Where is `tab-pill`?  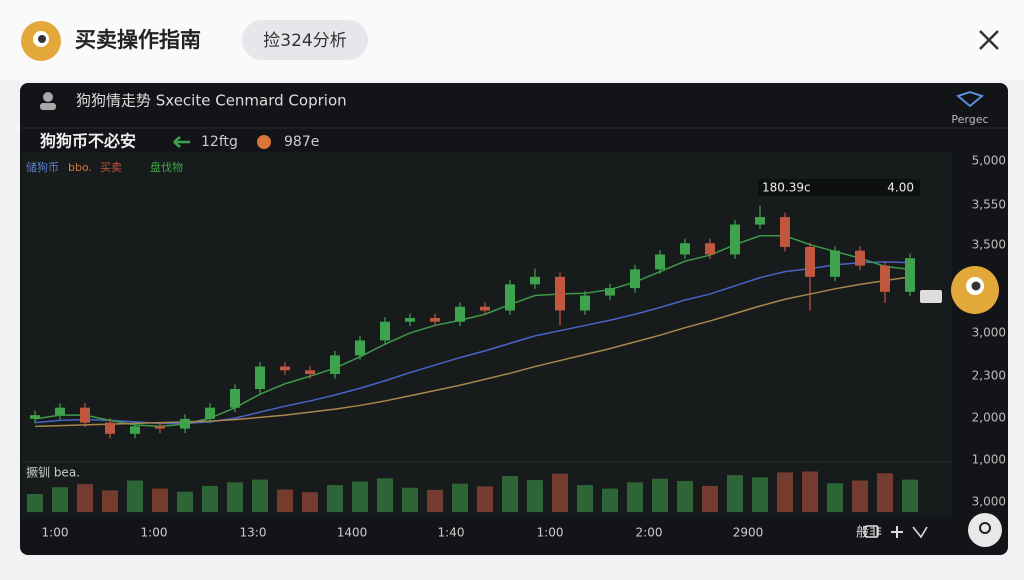 tab-pill is located at coordinates (305, 40).